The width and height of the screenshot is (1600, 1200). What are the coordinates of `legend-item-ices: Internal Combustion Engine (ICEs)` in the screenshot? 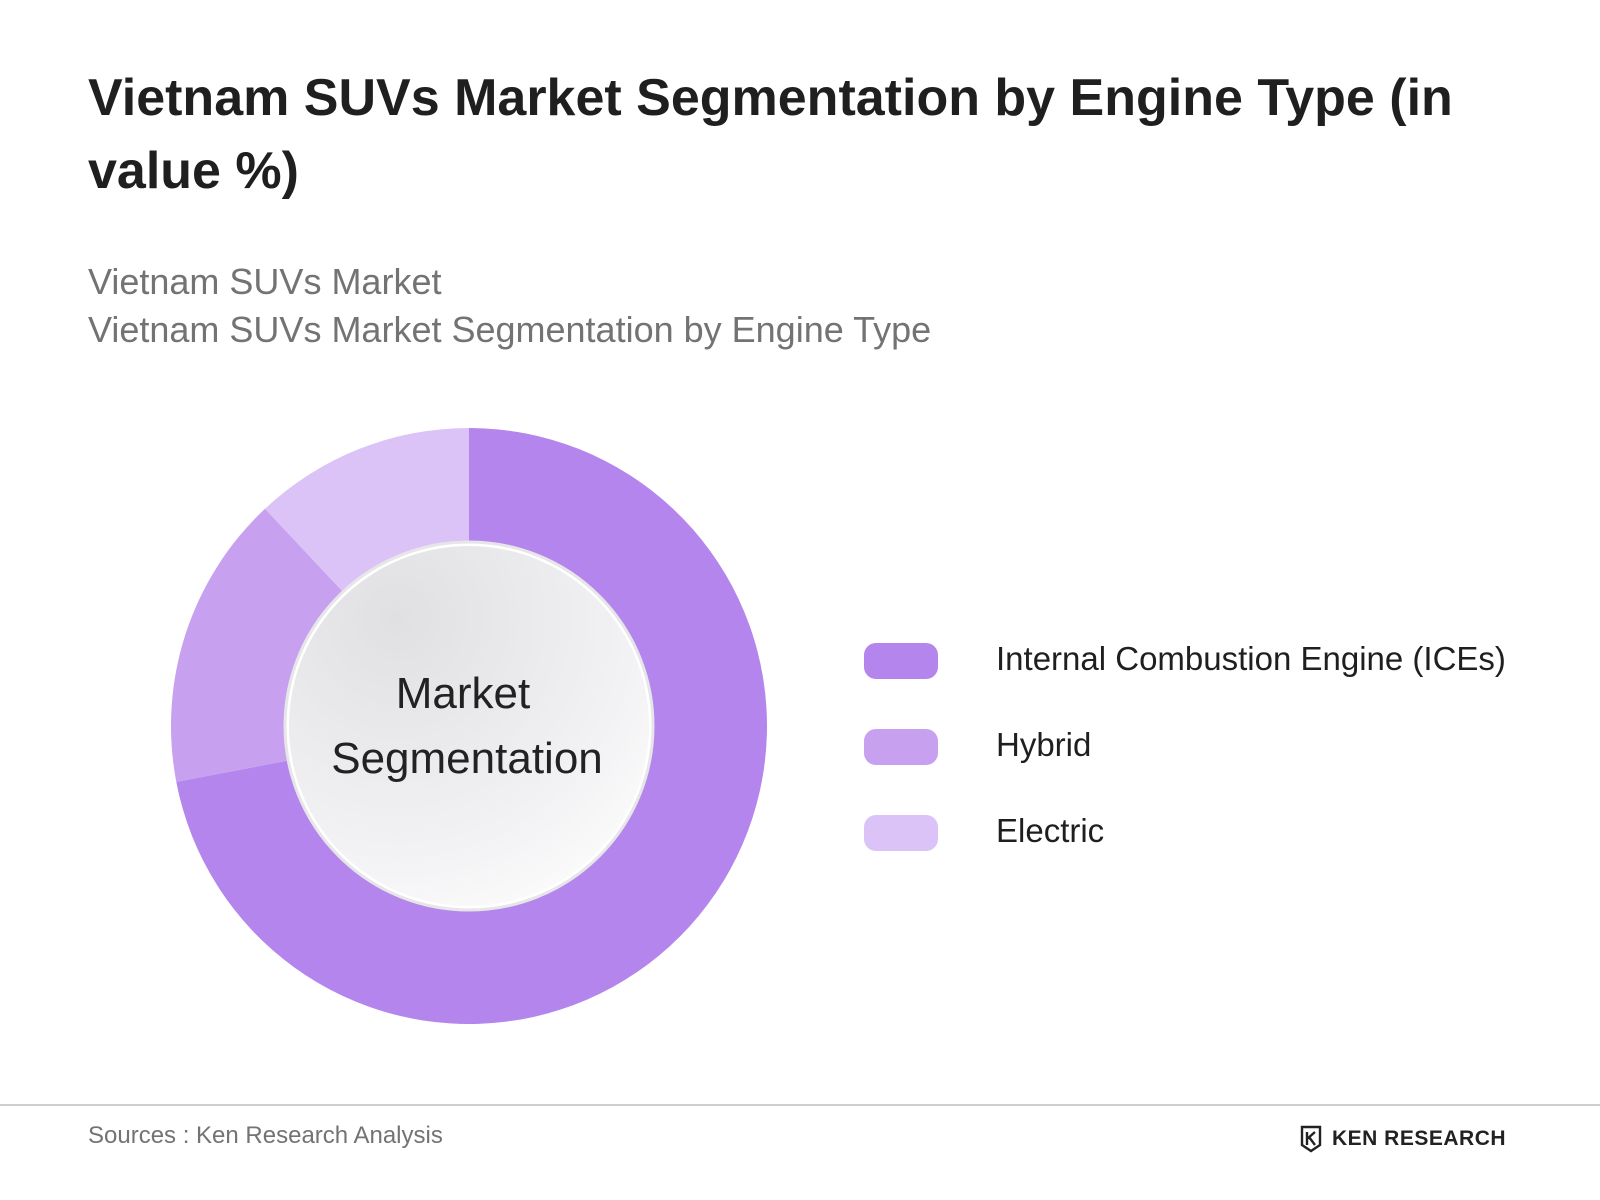 It's located at (1194, 660).